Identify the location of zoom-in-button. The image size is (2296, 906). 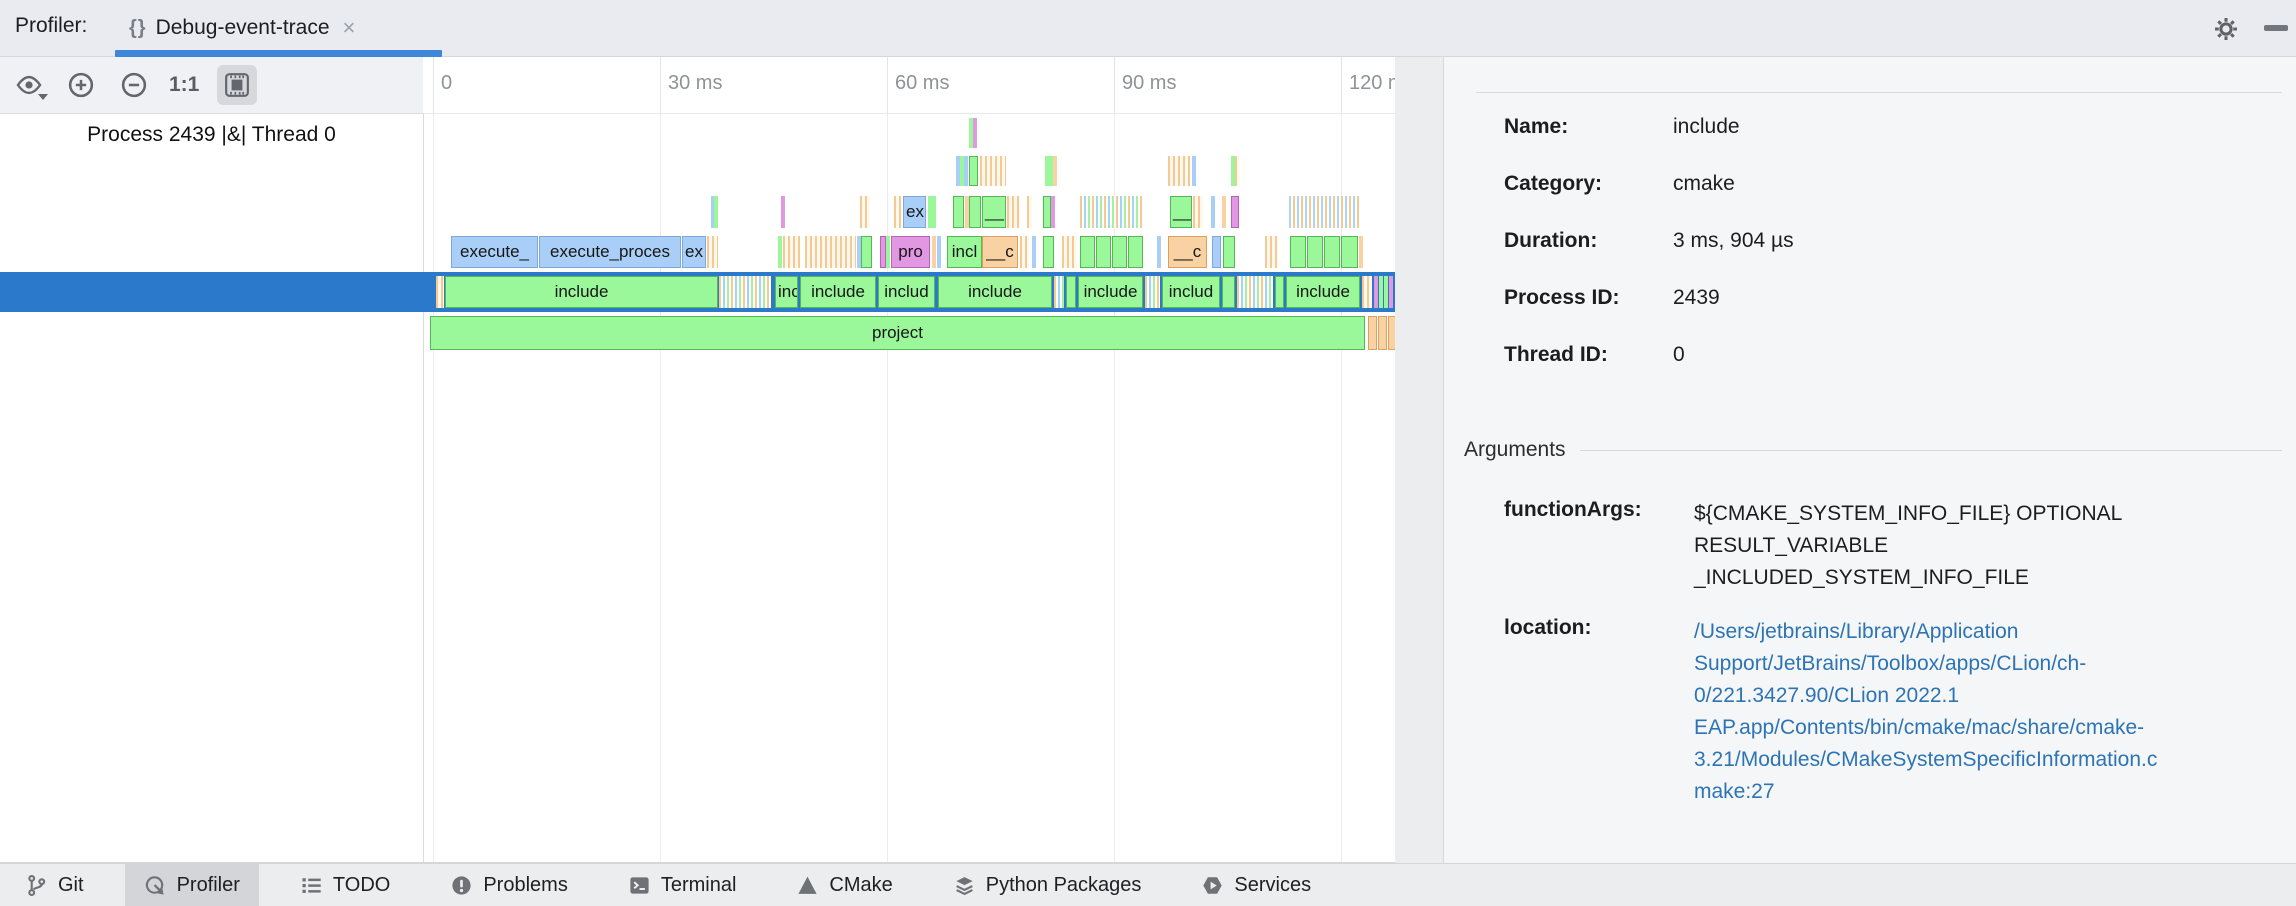
(81, 85).